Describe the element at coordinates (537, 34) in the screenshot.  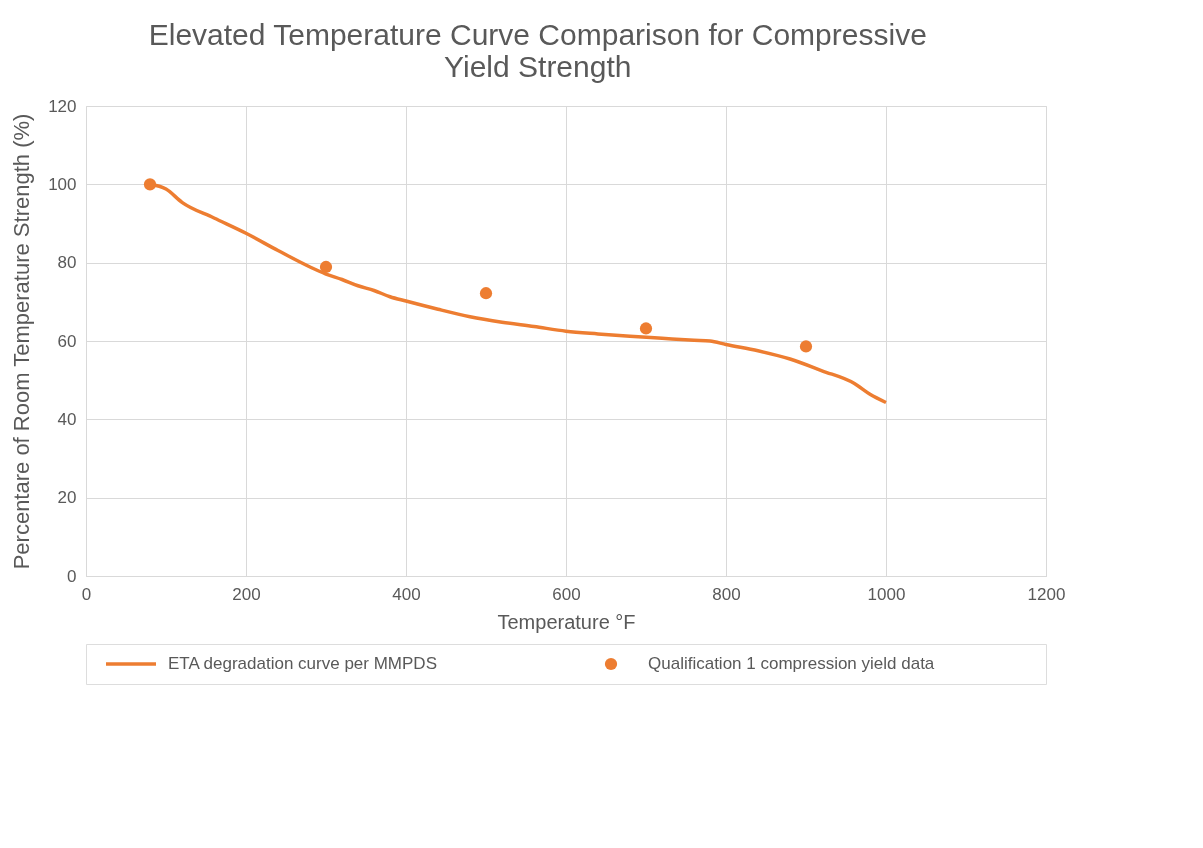
I see `text: Elevated Temperature Curve Comparison for Compressive` at that location.